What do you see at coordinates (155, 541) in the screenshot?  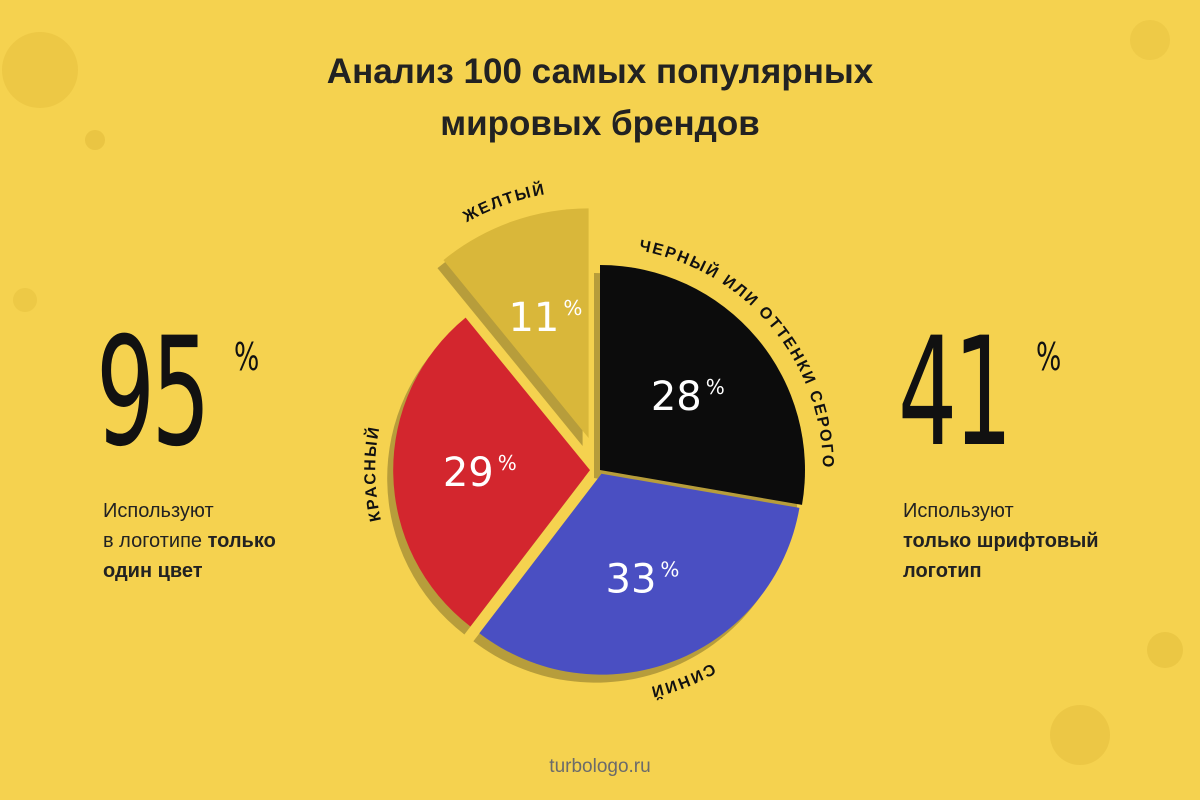 I see `desc-left-line-2-plain: в логотипе` at bounding box center [155, 541].